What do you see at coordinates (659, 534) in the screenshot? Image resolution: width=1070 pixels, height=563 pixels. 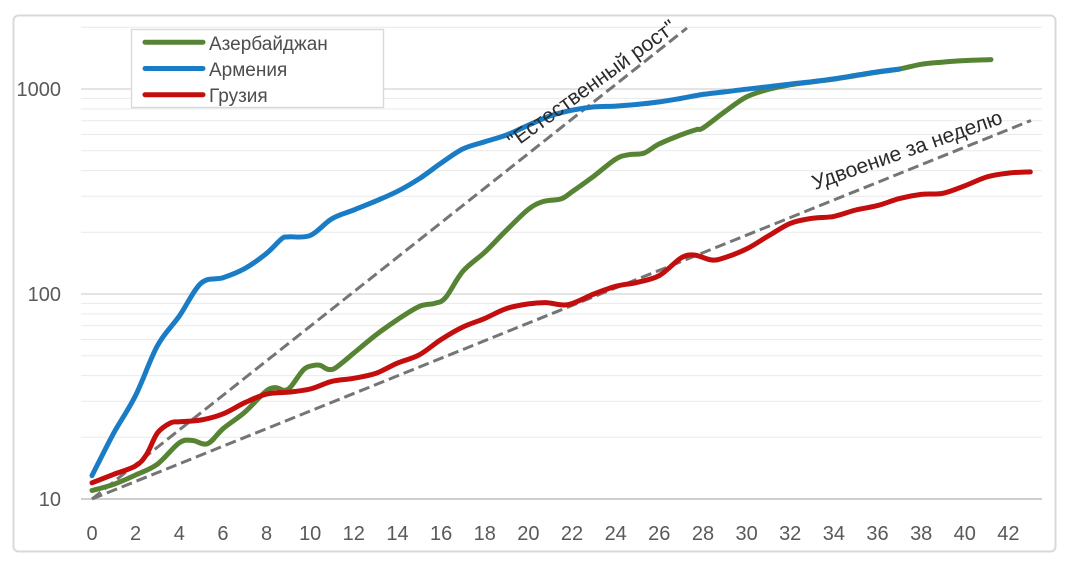 I see `svg-text: 26` at bounding box center [659, 534].